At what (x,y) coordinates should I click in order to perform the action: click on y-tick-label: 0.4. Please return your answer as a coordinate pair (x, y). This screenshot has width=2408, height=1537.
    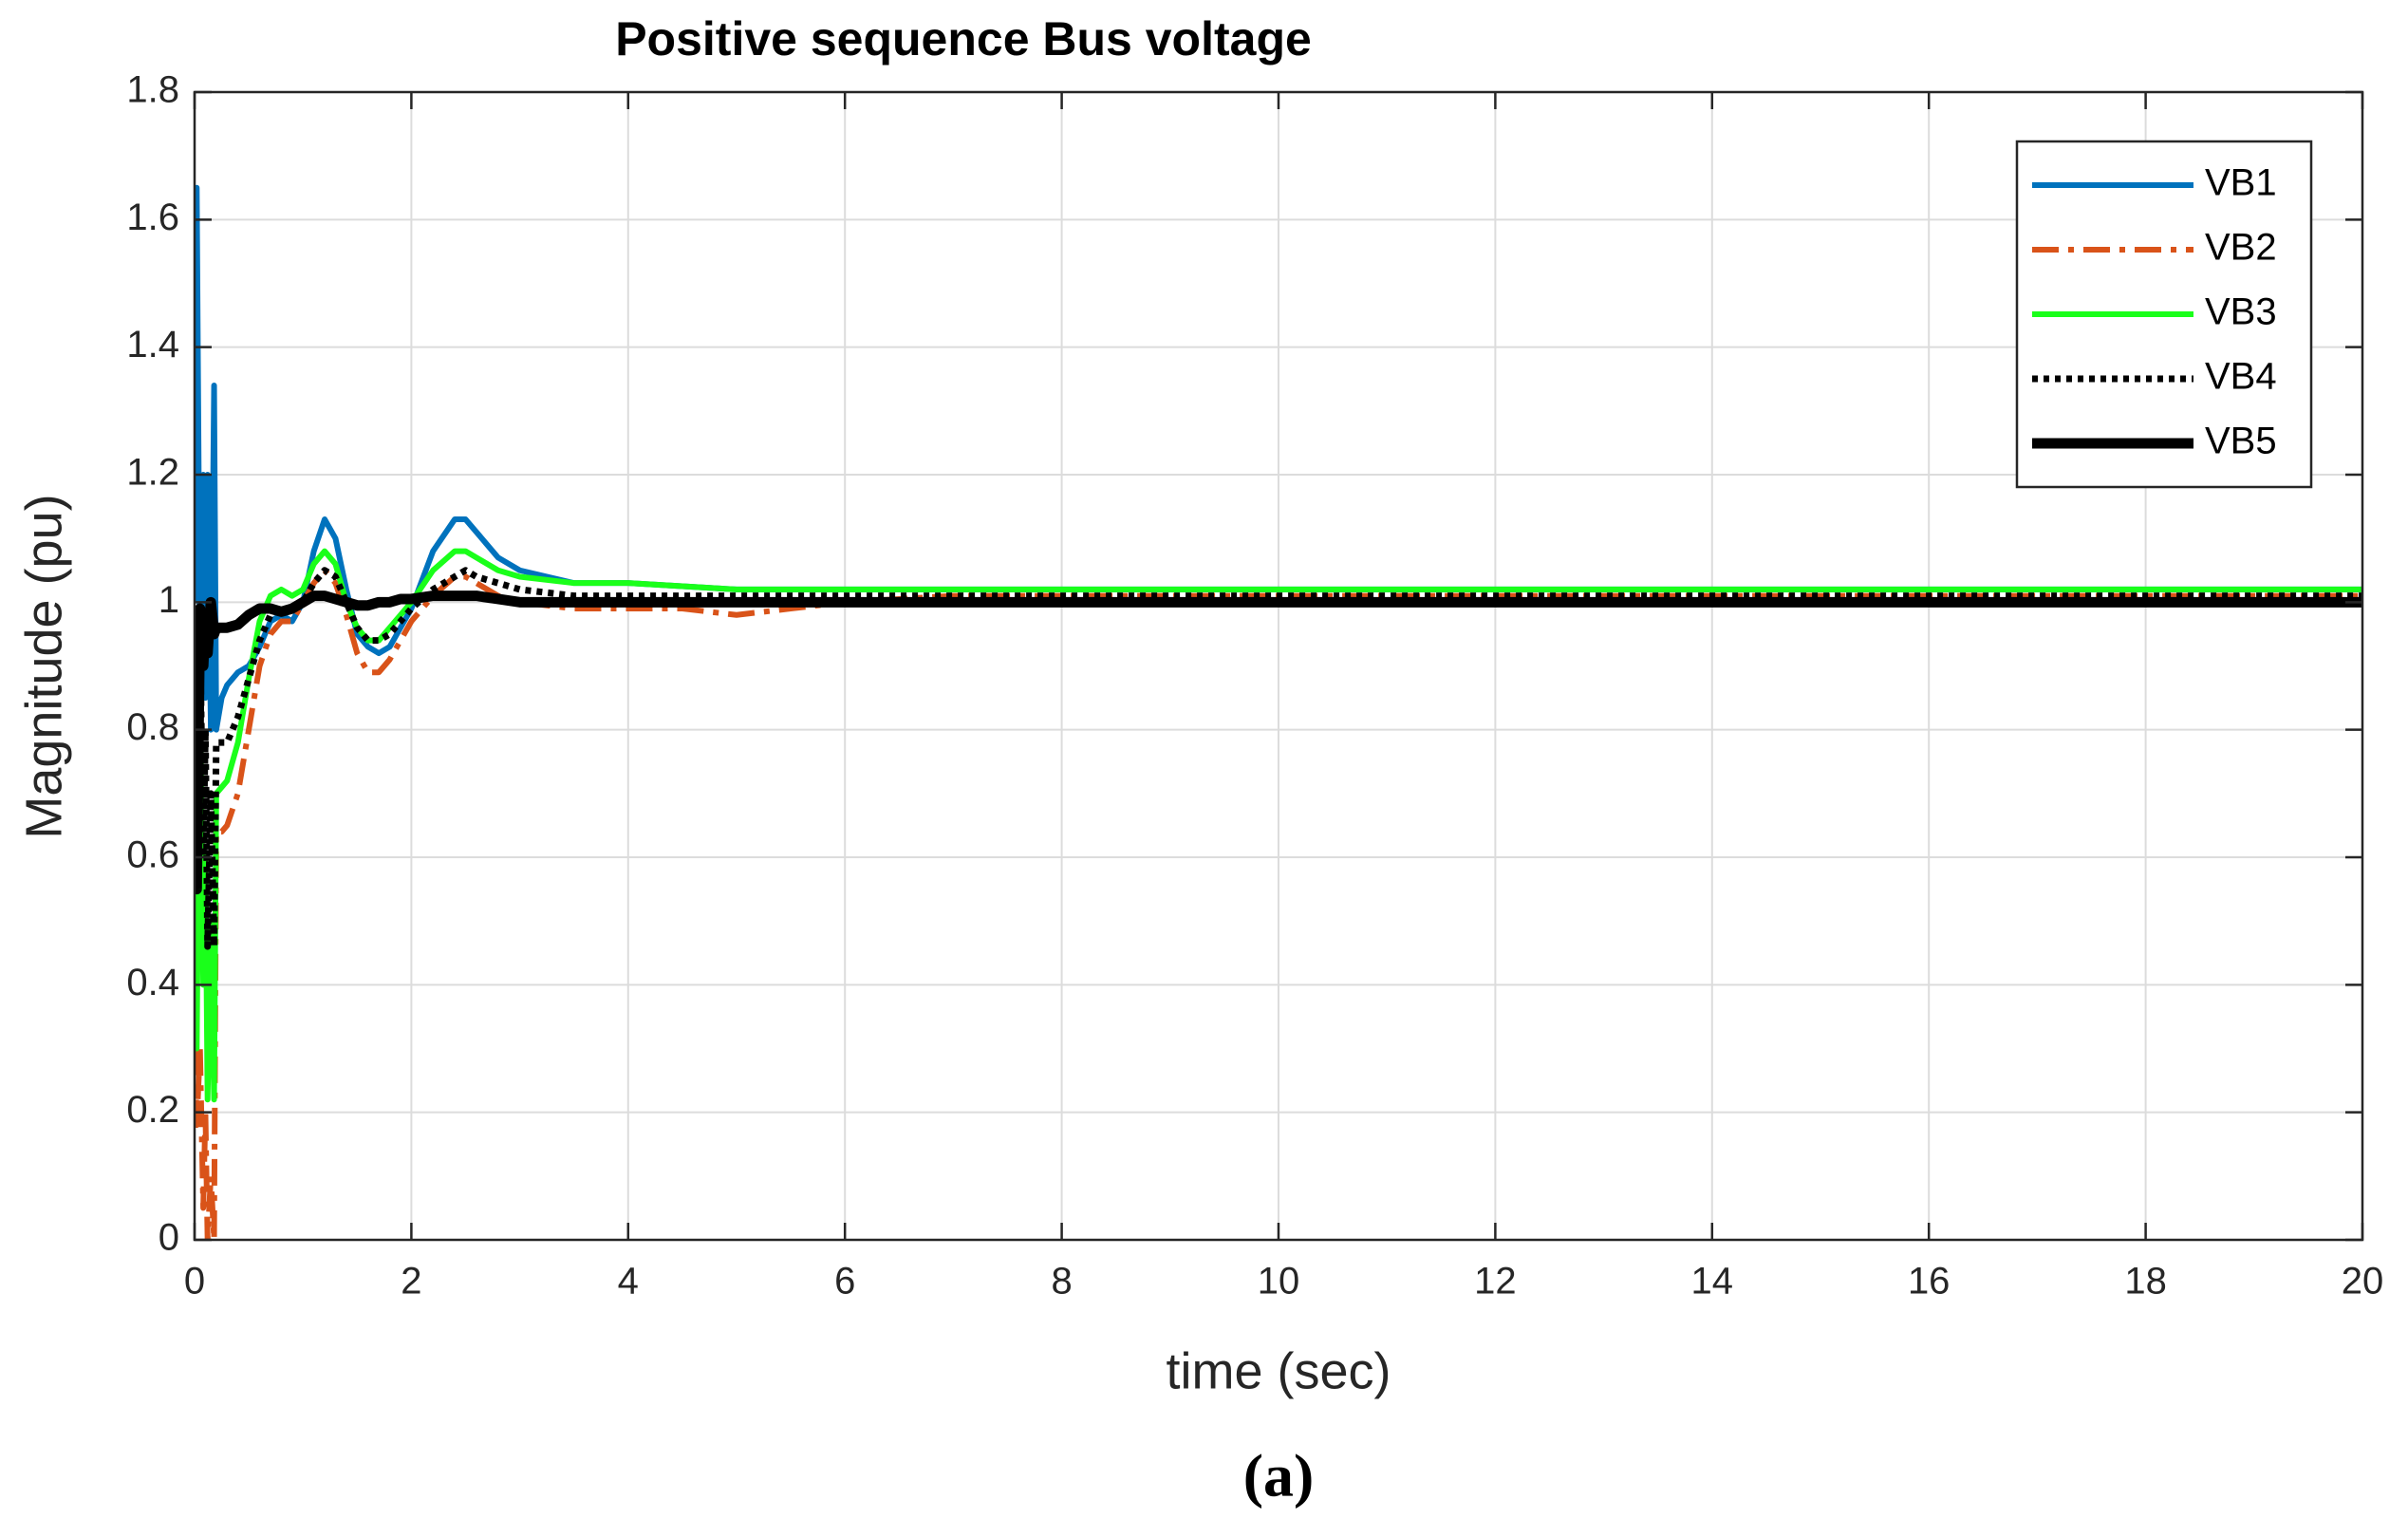
    Looking at the image, I should click on (152, 983).